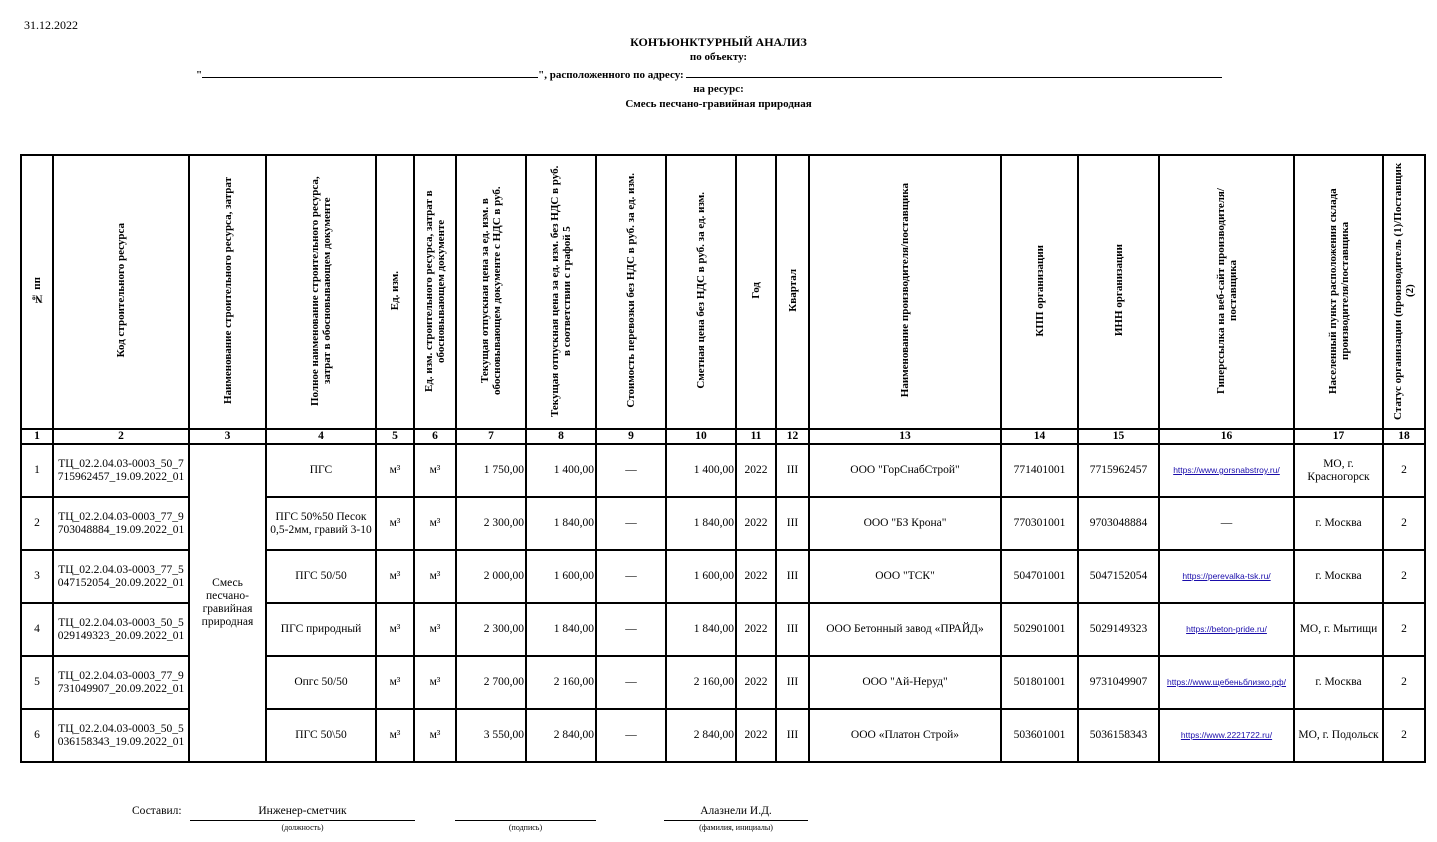  What do you see at coordinates (718, 89) in the screenshot?
I see `subtitle-resource: на ресурс:` at bounding box center [718, 89].